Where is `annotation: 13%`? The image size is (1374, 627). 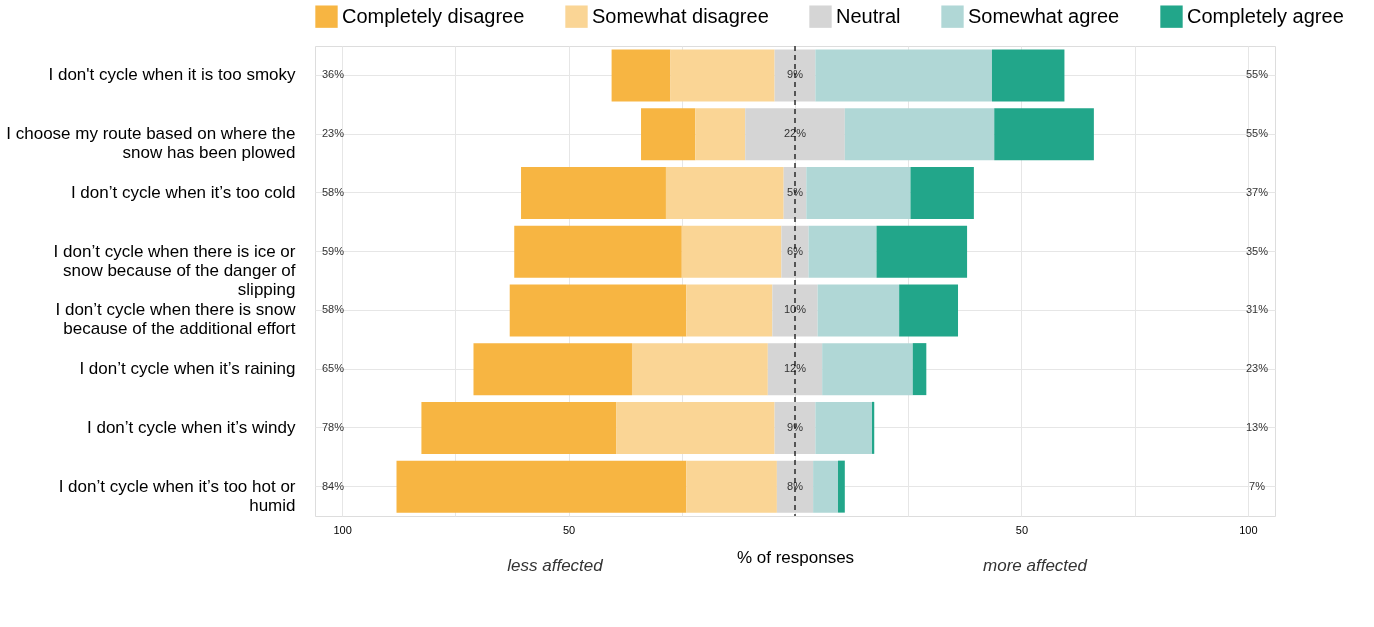
annotation: 13% is located at coordinates (1257, 426).